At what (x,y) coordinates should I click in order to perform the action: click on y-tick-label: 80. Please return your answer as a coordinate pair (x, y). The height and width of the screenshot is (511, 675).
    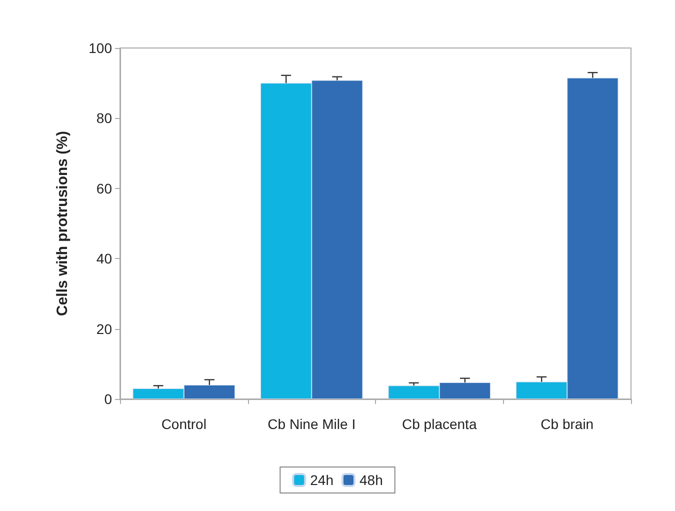
    Looking at the image, I should click on (104, 118).